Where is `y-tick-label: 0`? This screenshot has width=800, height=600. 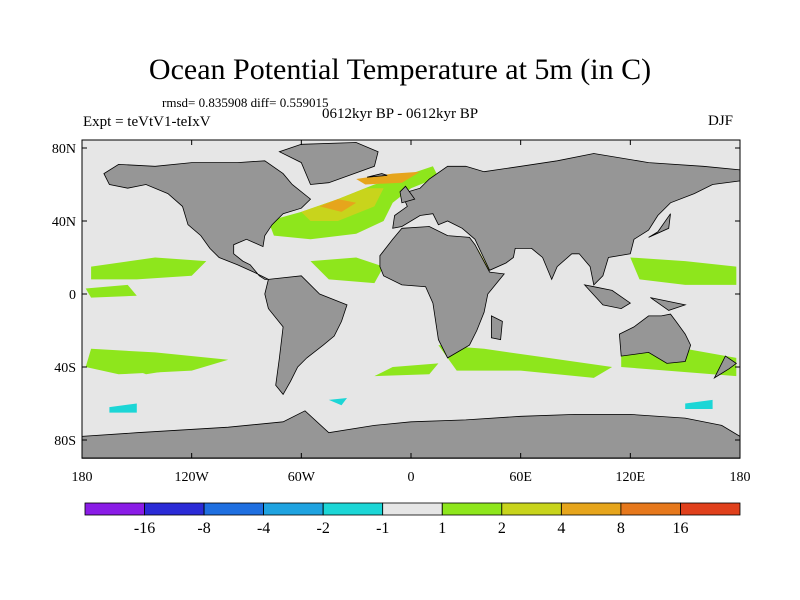
y-tick-label: 0 is located at coordinates (72, 295).